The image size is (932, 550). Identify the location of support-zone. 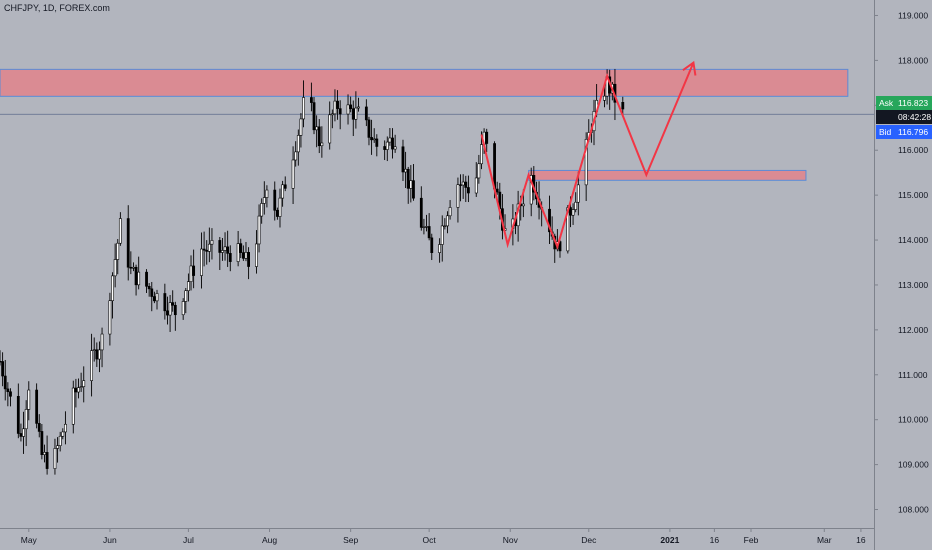
(667, 175).